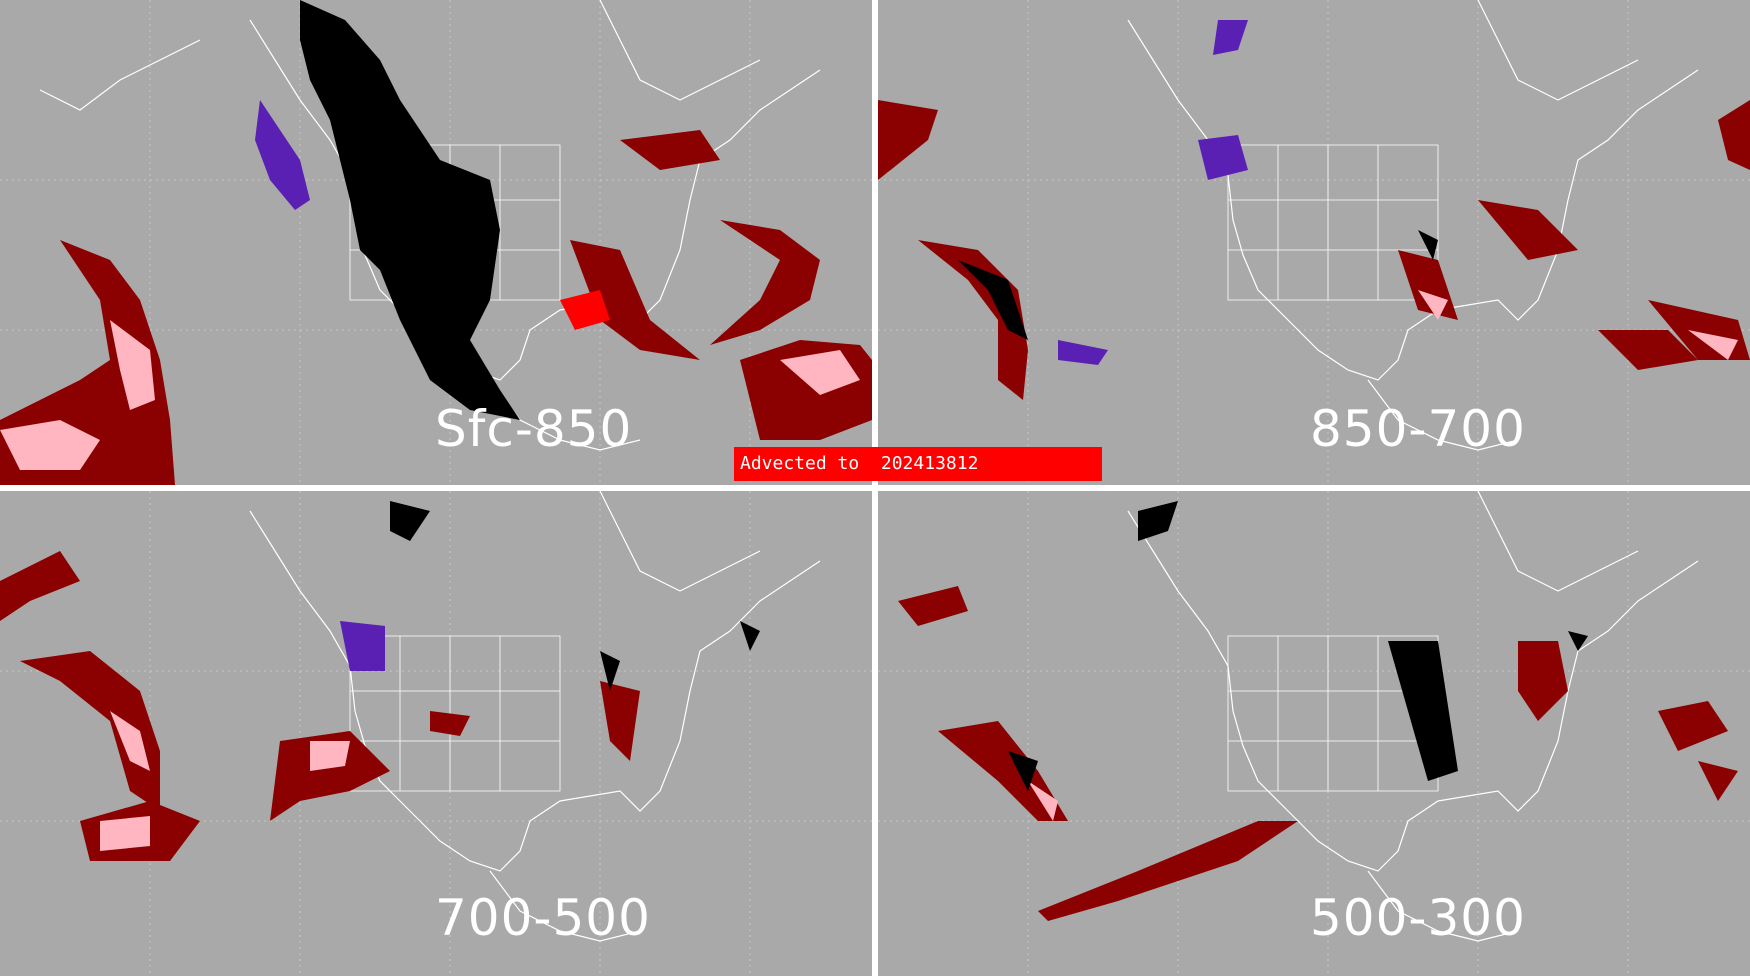 This screenshot has width=1750, height=976. What do you see at coordinates (534, 429) in the screenshot?
I see `layer-label-sfc-850: Sfc-850` at bounding box center [534, 429].